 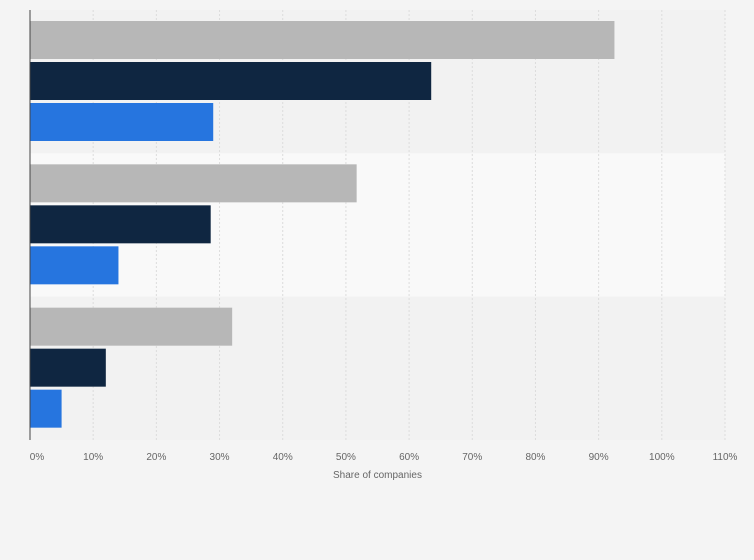 What do you see at coordinates (599, 457) in the screenshot?
I see `x-tick-label: 90%` at bounding box center [599, 457].